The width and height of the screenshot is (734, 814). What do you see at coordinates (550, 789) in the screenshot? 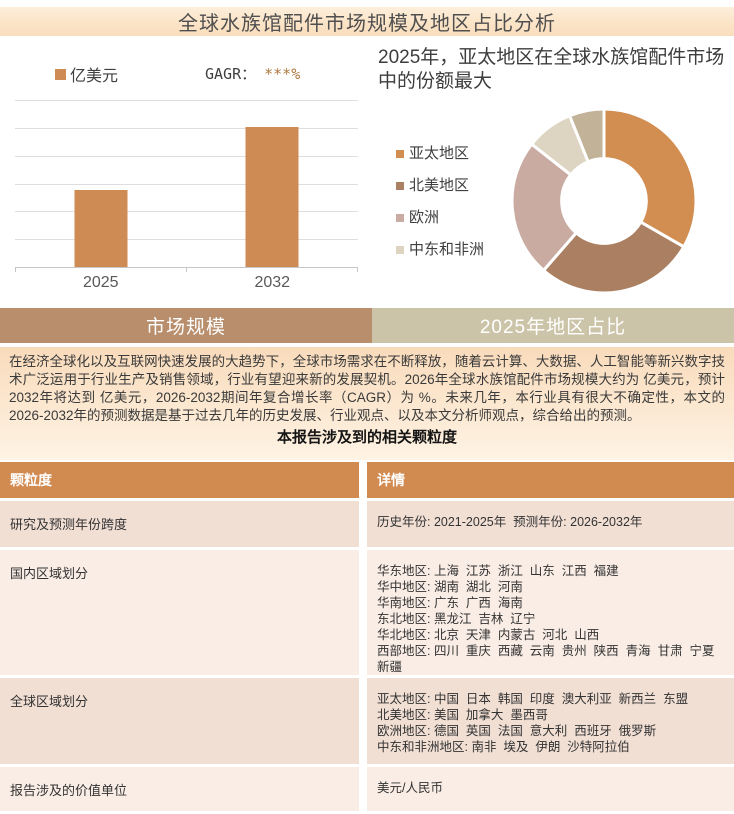
I see `cell-details: 美元/人民币` at bounding box center [550, 789].